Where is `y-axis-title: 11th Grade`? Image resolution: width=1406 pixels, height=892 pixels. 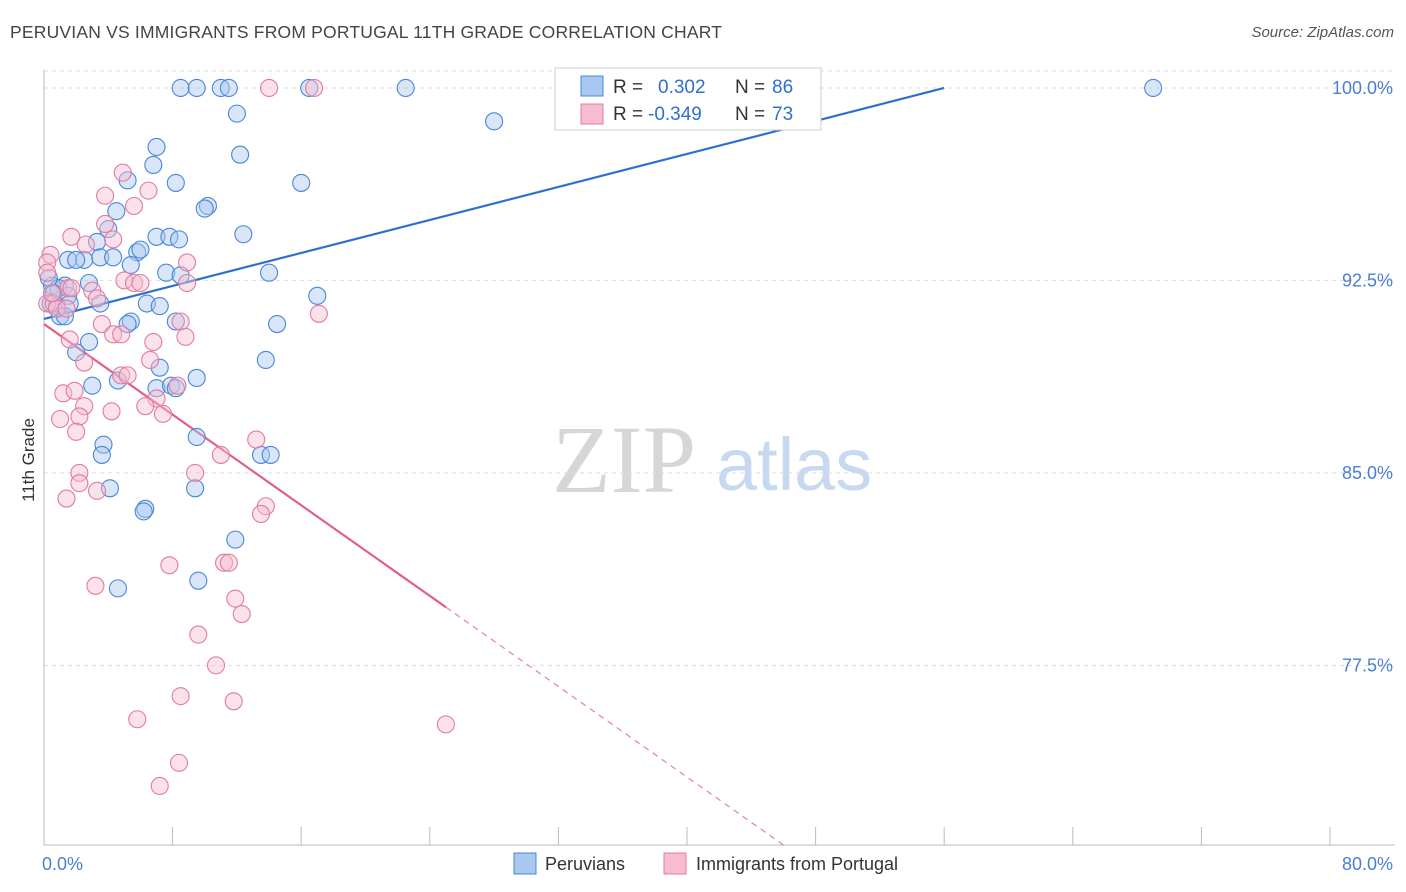
y-axis-title: 11th Grade is located at coordinates (28, 460).